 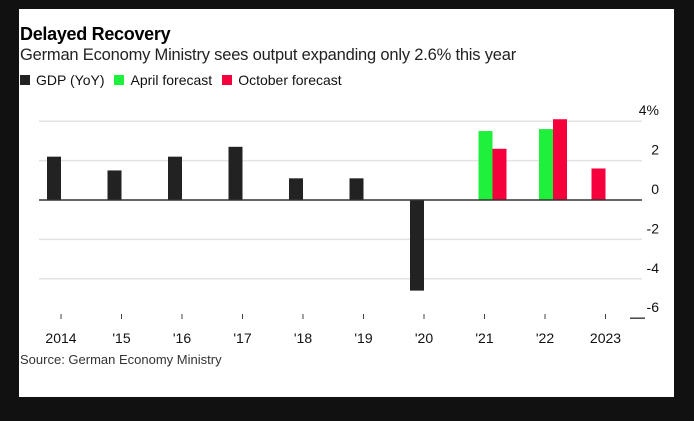 What do you see at coordinates (296, 189) in the screenshot?
I see `bar-gdp-yoy--4` at bounding box center [296, 189].